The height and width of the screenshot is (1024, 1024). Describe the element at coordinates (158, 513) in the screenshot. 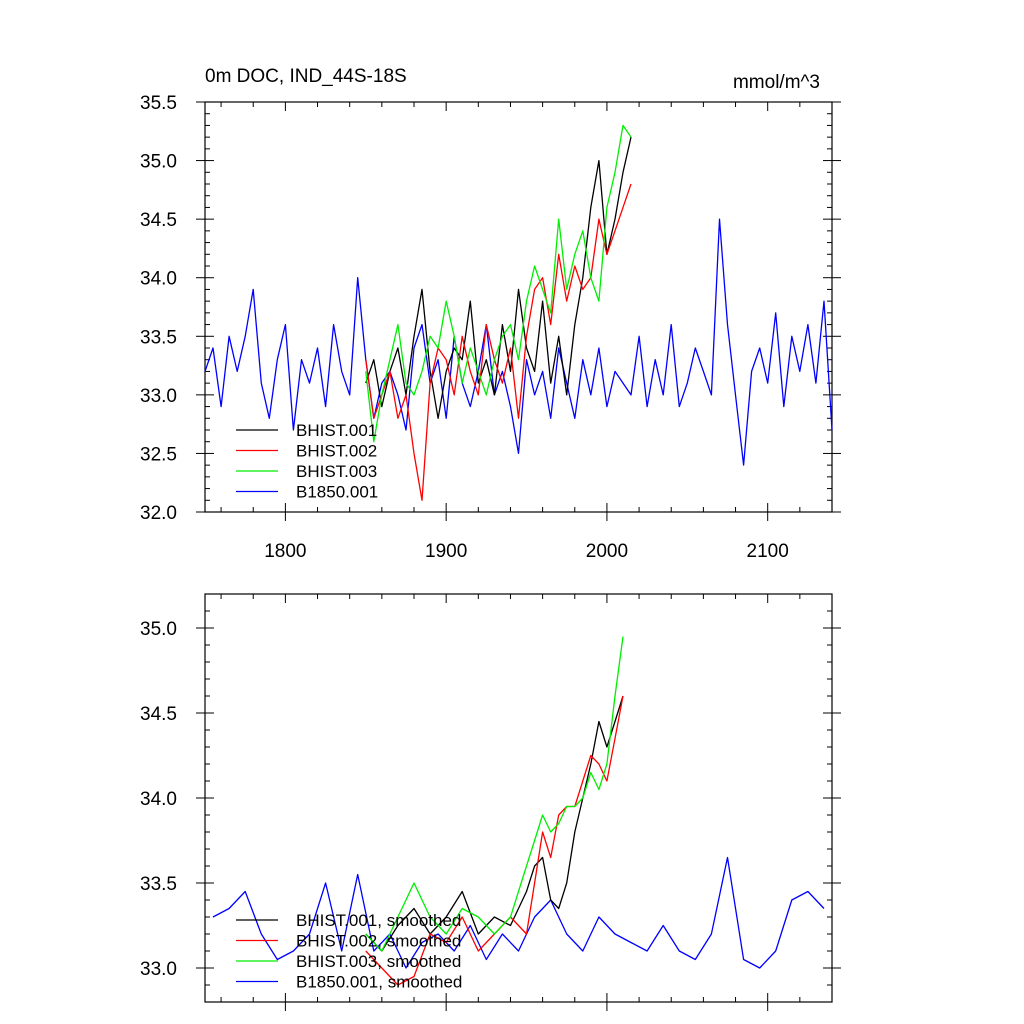

I see `y-tick-label: 32.0` at that location.